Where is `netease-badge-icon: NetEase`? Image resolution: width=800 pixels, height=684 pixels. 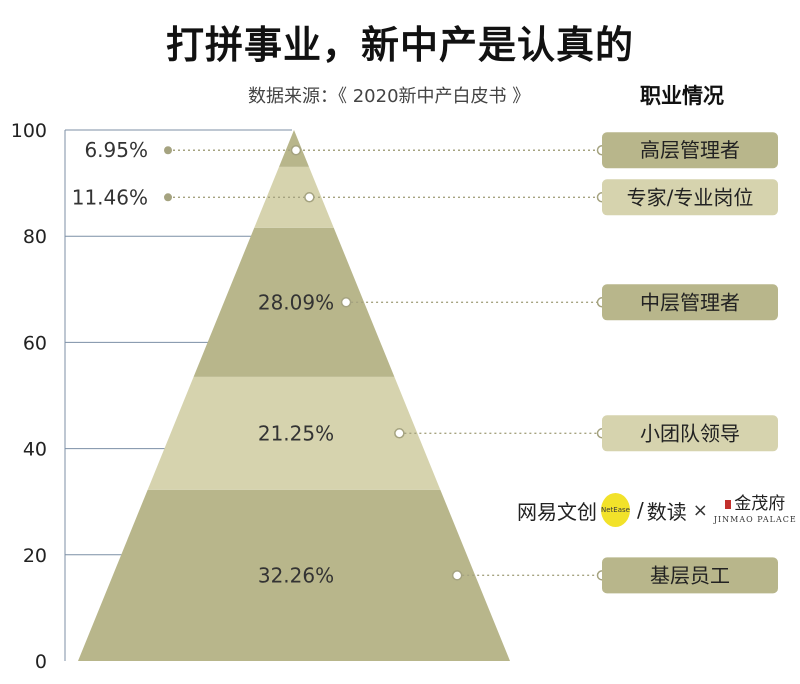
netease-badge-icon: NetEase is located at coordinates (615, 510).